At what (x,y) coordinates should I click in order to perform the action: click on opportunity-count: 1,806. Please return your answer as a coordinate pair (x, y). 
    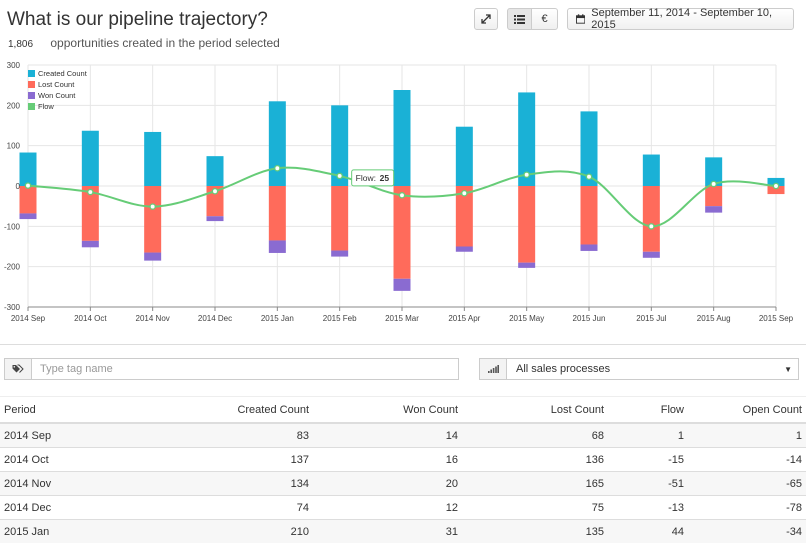
    Looking at the image, I should click on (21, 44).